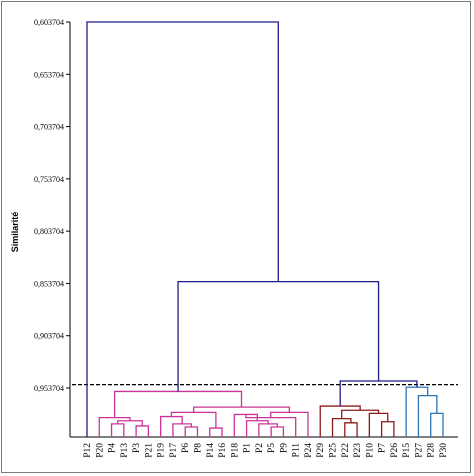  What do you see at coordinates (174, 450) in the screenshot?
I see `leaf-label: P17` at bounding box center [174, 450].